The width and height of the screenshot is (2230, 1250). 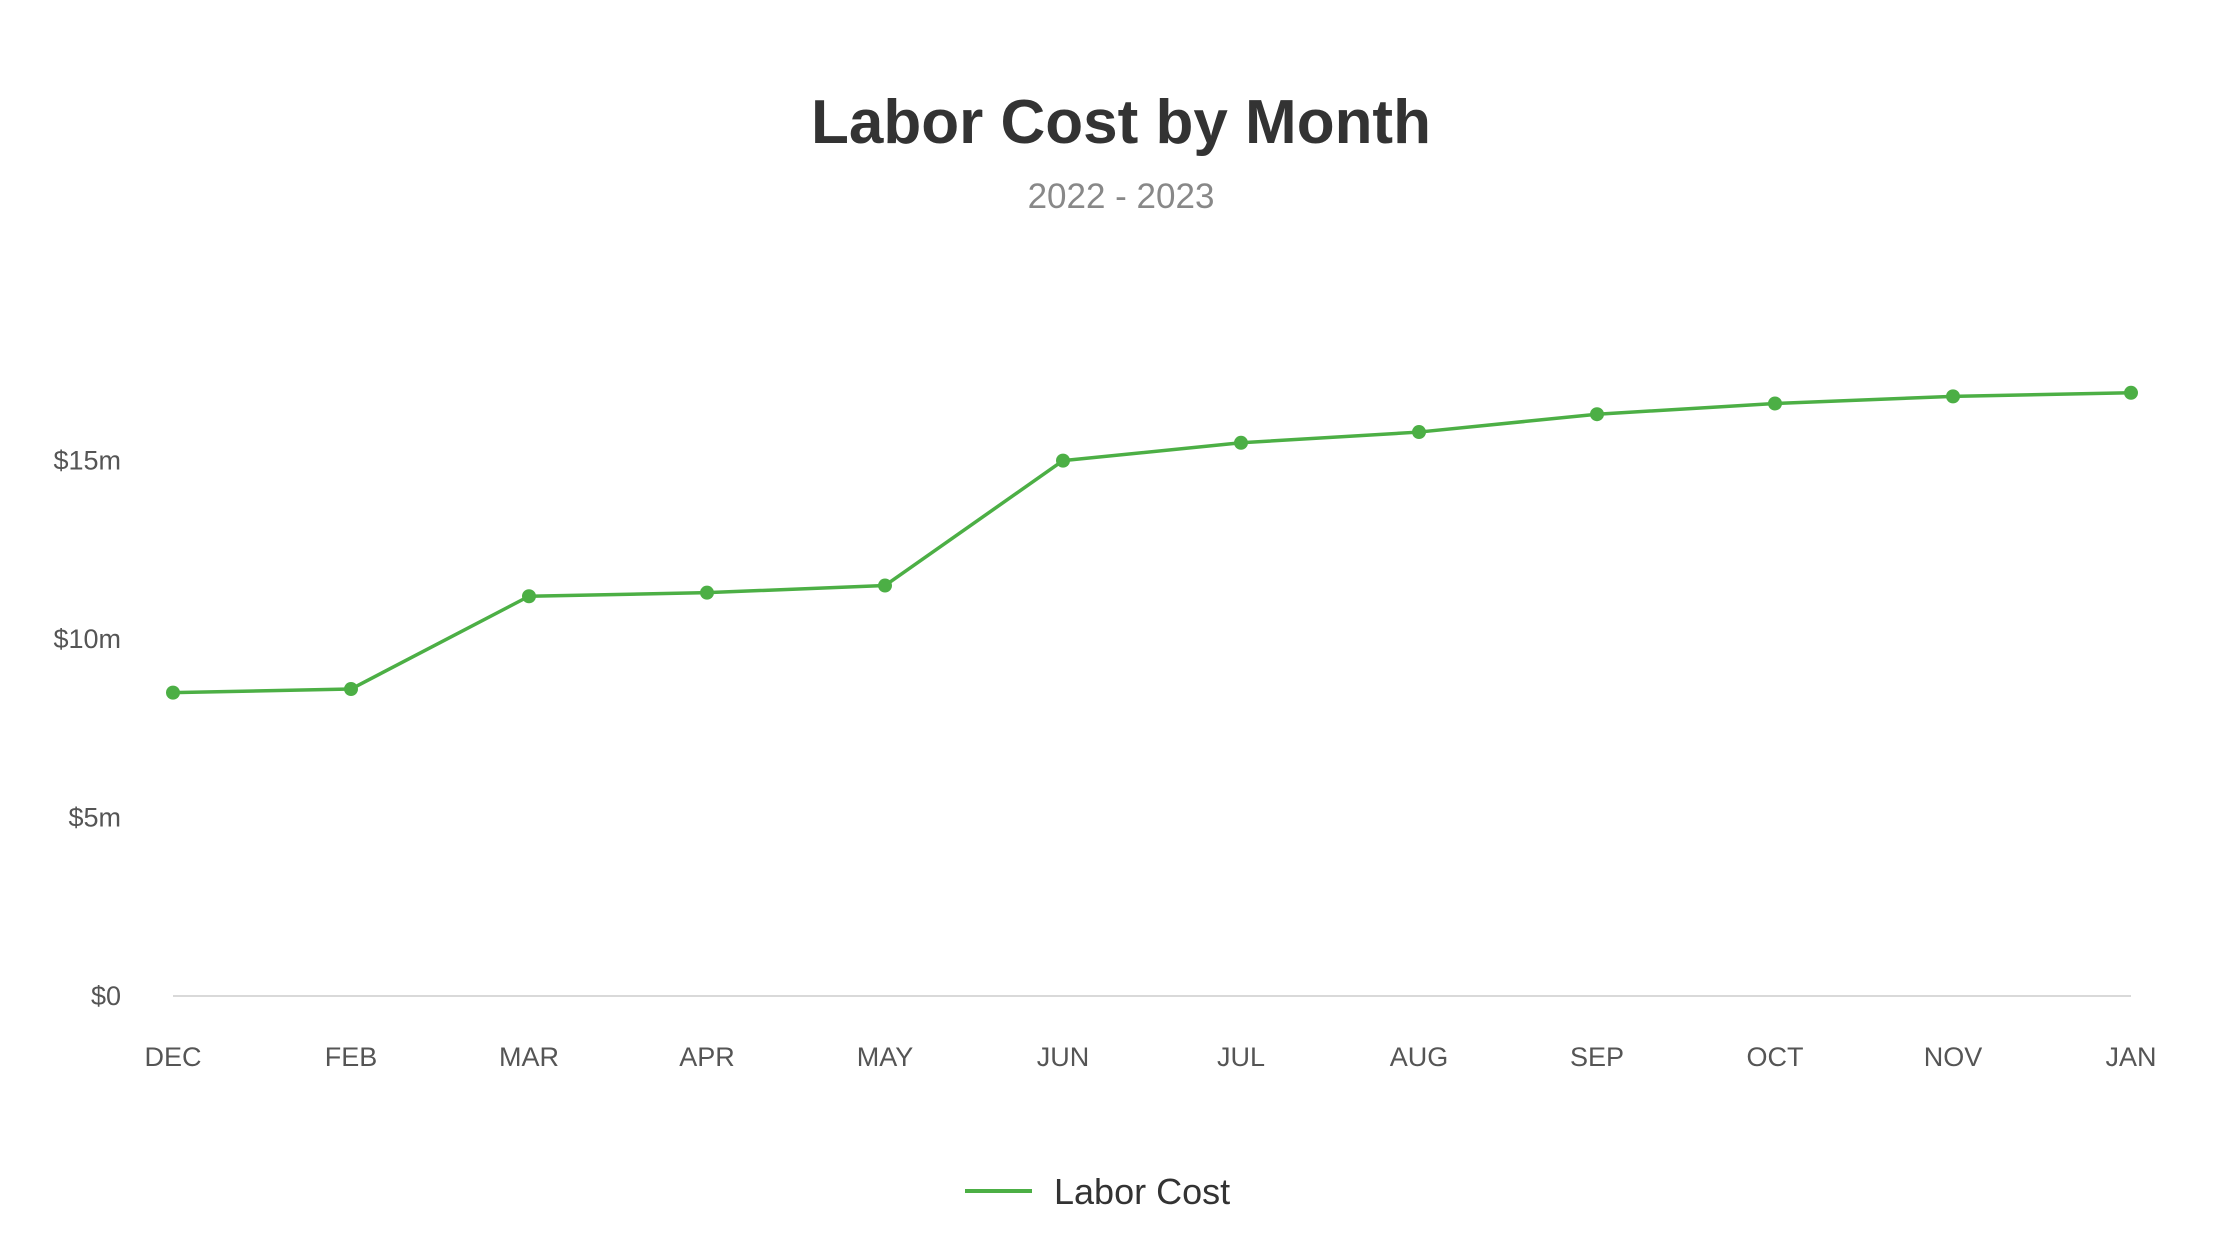 What do you see at coordinates (1241, 1057) in the screenshot?
I see `x-tick-label: JUL` at bounding box center [1241, 1057].